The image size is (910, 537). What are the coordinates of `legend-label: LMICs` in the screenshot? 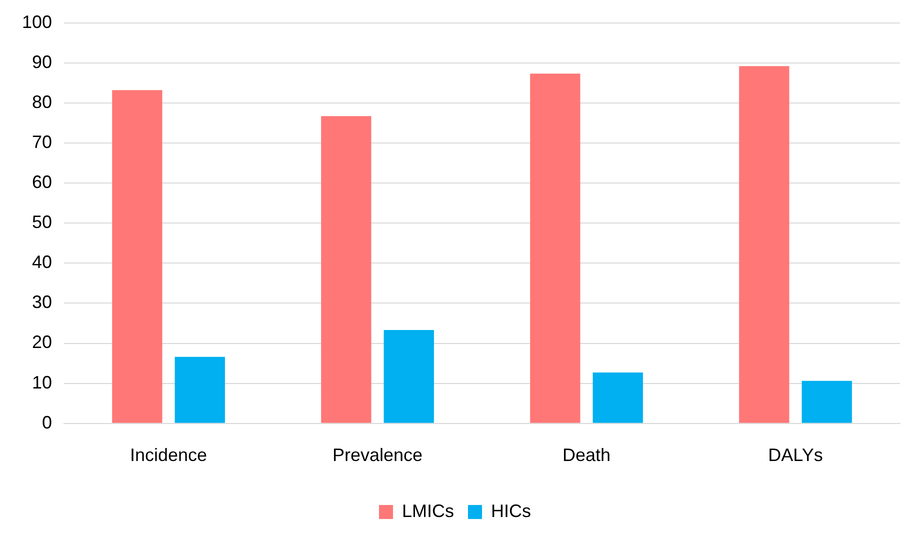 It's located at (428, 510).